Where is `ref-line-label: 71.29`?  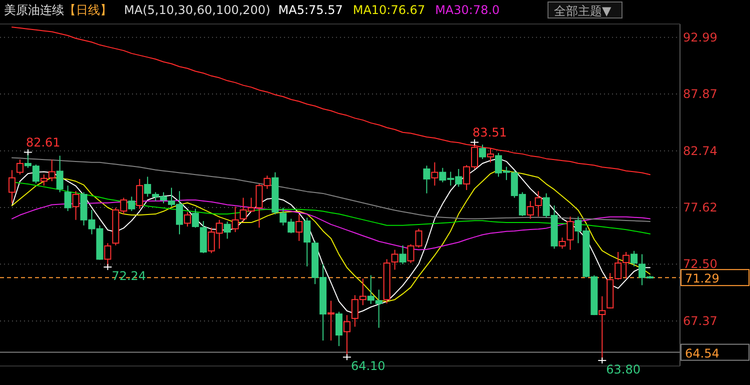
ref-line-label: 71.29 is located at coordinates (702, 279).